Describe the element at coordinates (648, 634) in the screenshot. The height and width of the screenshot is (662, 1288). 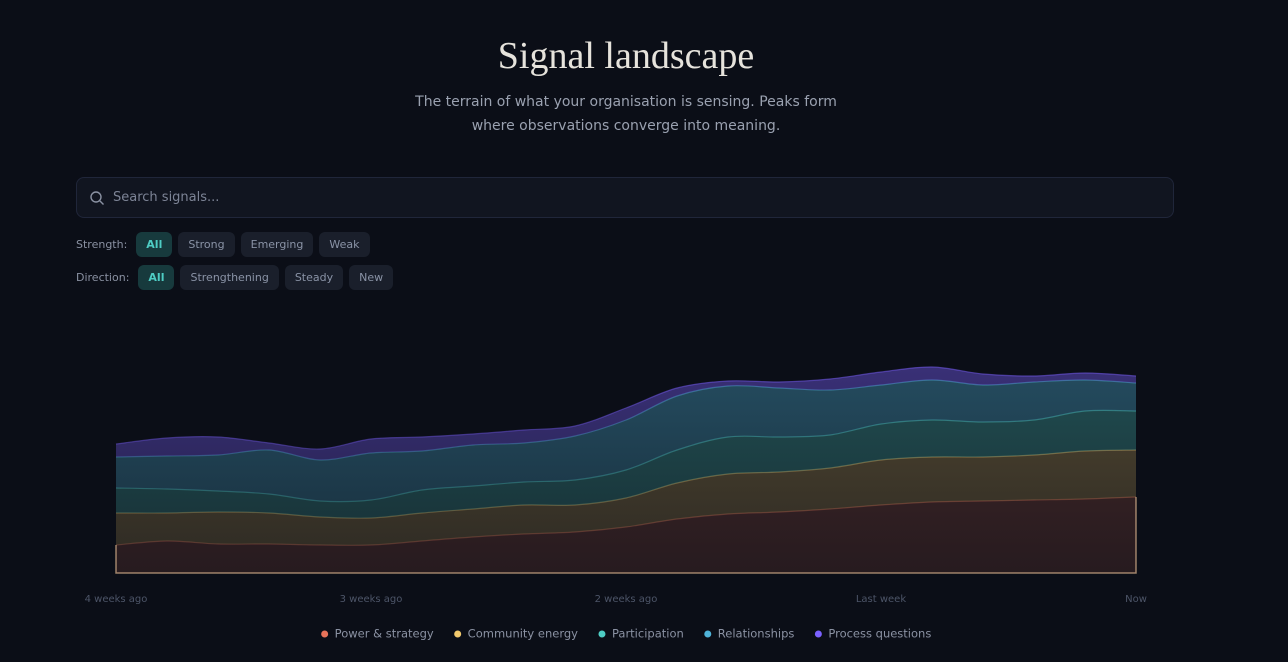
I see `legend-label: Participation` at that location.